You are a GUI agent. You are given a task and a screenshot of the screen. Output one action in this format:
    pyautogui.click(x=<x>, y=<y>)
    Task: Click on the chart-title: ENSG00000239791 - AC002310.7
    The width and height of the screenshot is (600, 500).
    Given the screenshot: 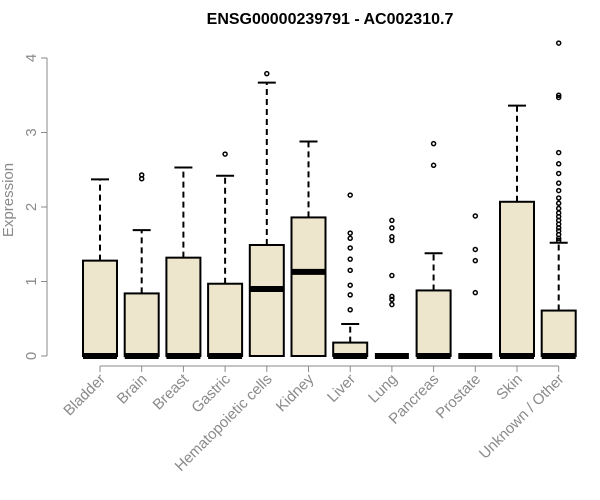 What is the action you would take?
    pyautogui.click(x=330, y=19)
    